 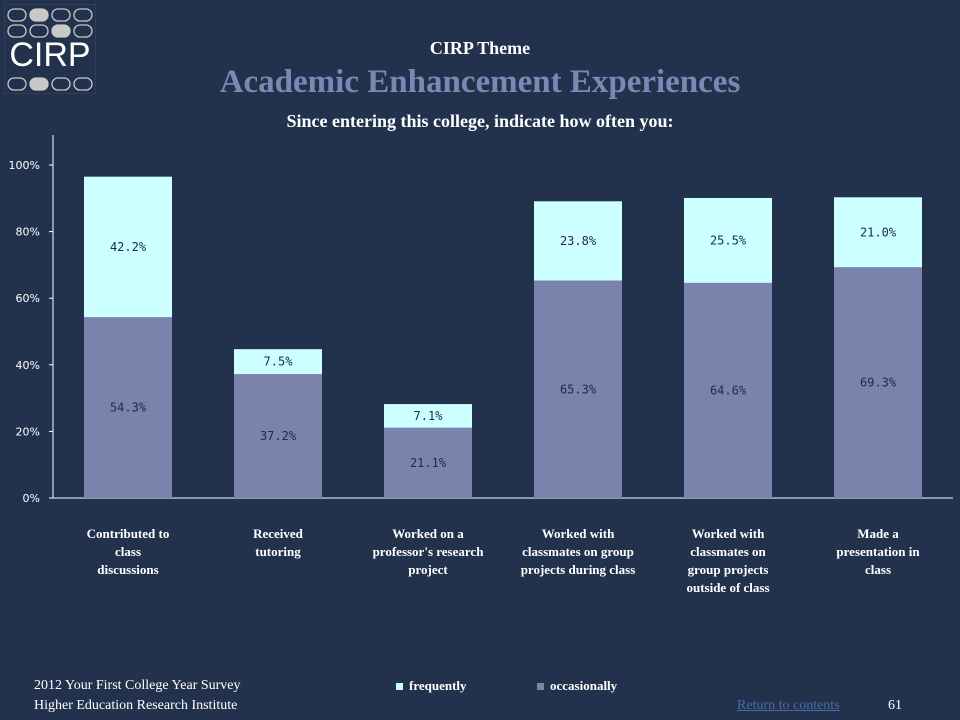 I want to click on legend-frequently: frequently, so click(x=431, y=686).